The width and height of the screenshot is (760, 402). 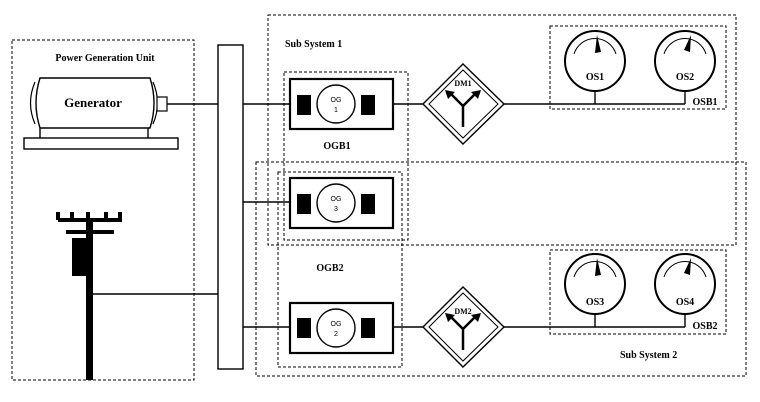 I want to click on os1-label: OS1, so click(x=595, y=77).